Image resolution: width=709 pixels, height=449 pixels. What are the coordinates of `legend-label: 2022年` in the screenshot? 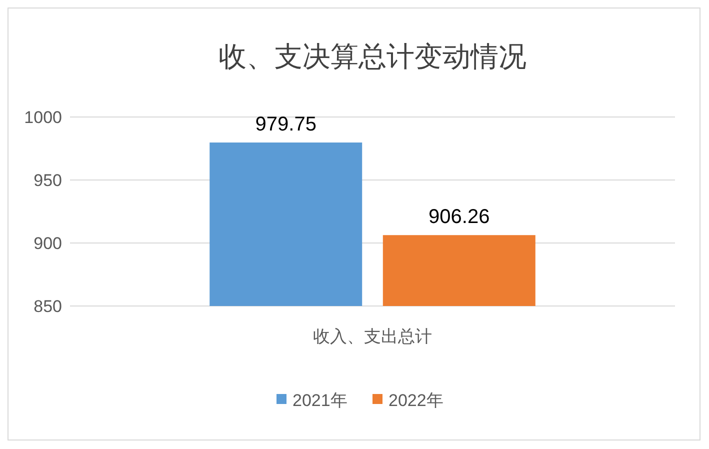 It's located at (416, 400).